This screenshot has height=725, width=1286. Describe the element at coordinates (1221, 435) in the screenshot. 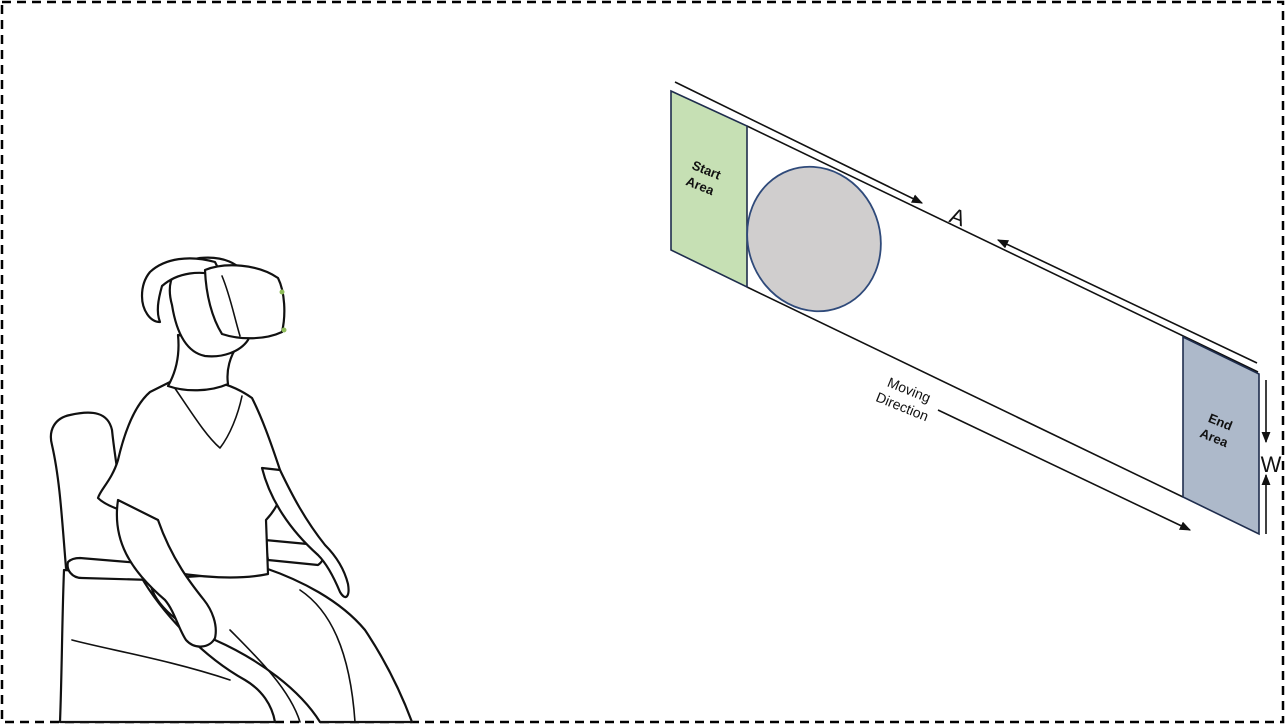

I see `end-area` at that location.